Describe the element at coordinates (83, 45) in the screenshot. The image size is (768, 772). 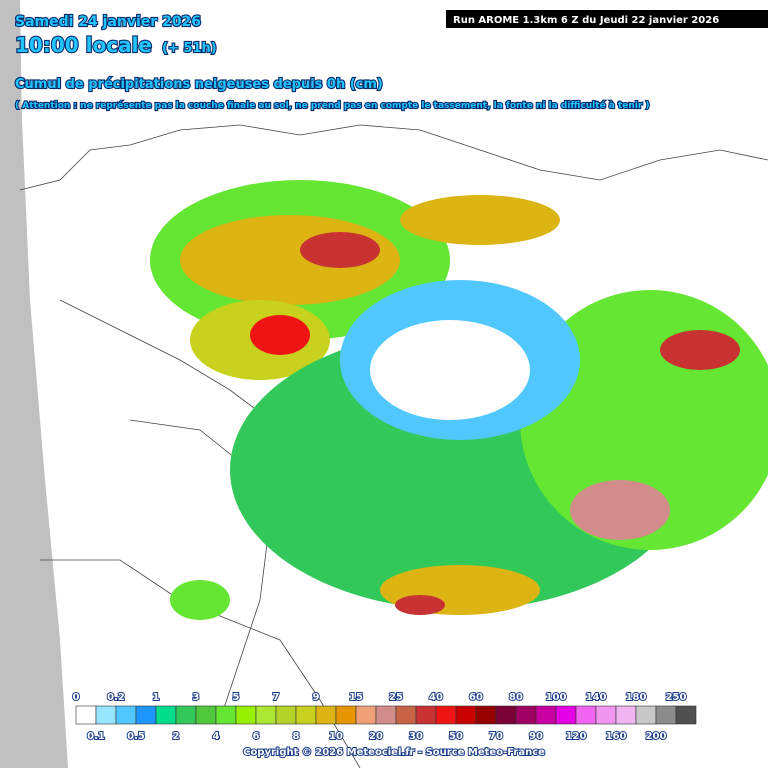
I see `time: 10:00 locale` at that location.